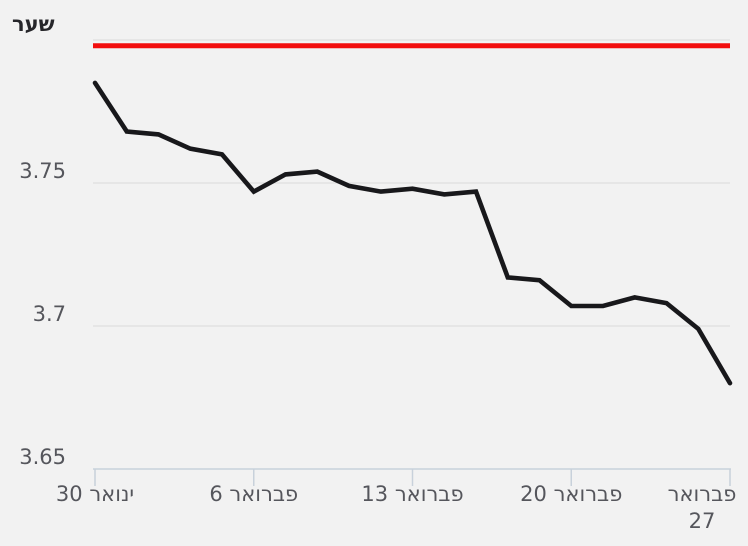  I want to click on chart-title: שער, so click(33, 24).